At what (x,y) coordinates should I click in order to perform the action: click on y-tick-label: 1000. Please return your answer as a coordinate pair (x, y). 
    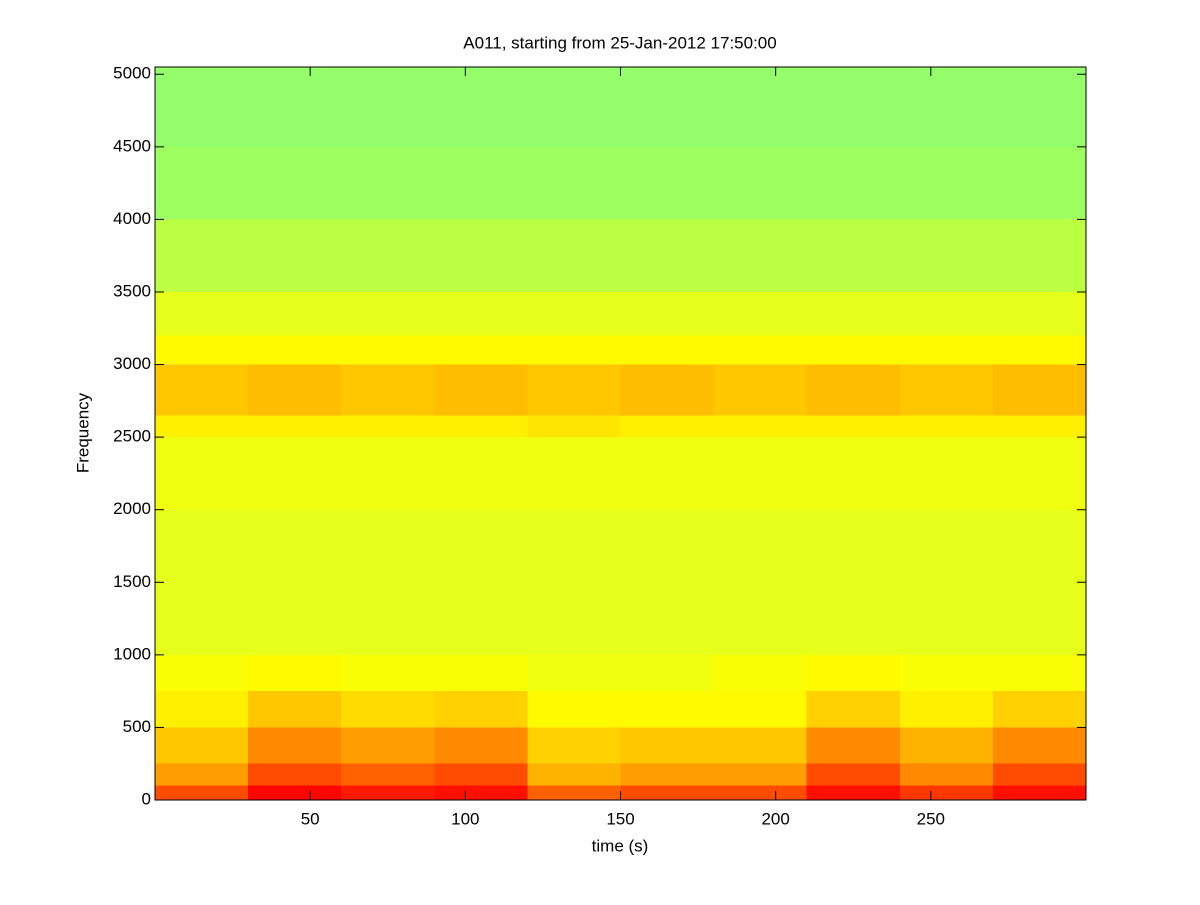
    Looking at the image, I should click on (132, 653).